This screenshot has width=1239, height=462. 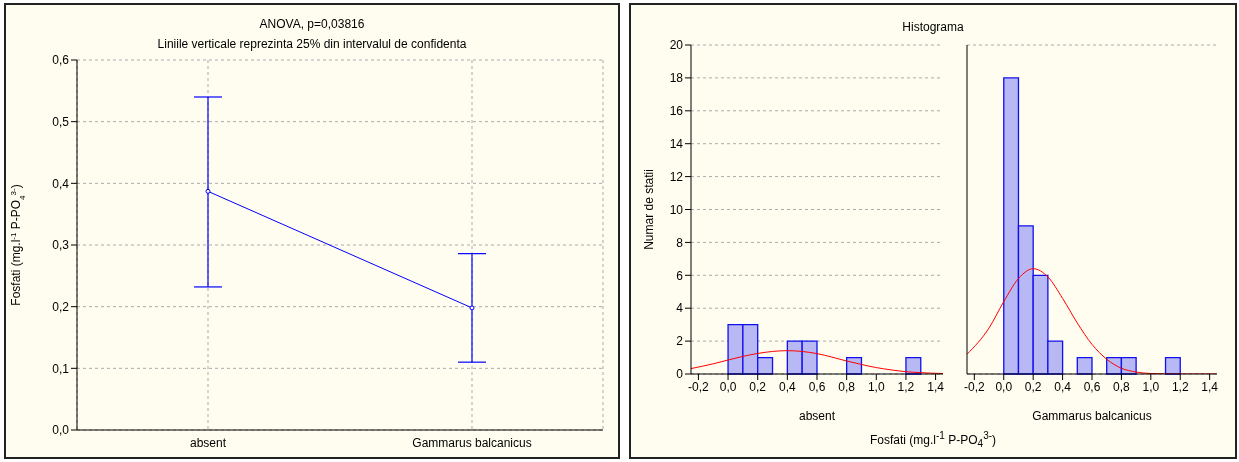 What do you see at coordinates (1092, 416) in the screenshot?
I see `x-axis-title: Gammarus balcanicus` at bounding box center [1092, 416].